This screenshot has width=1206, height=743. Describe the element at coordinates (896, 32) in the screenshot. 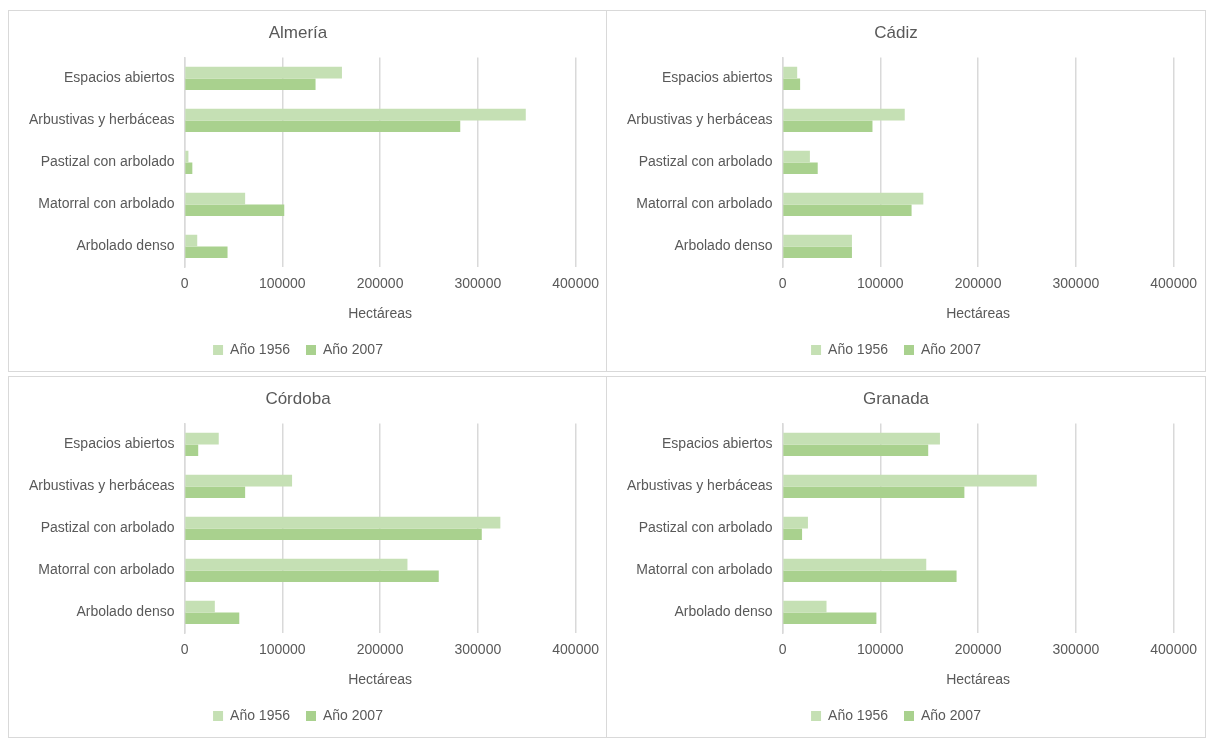

I see `chart-title: Cádiz` at that location.